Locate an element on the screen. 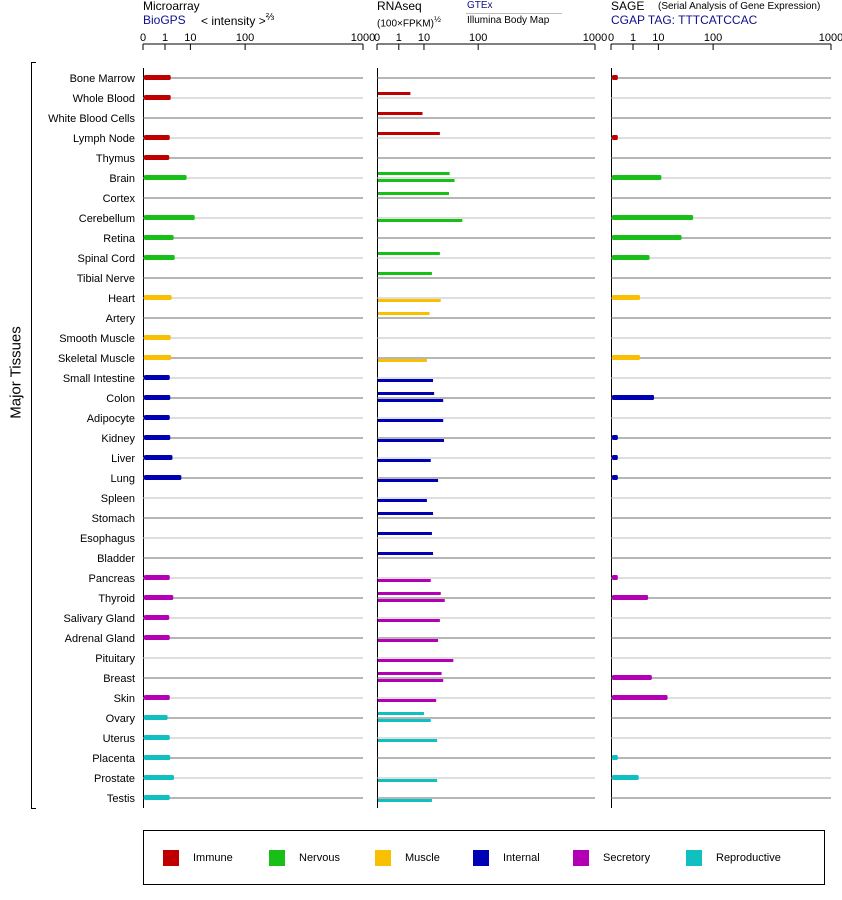  legend-label-secretory: Secretory is located at coordinates (627, 858).